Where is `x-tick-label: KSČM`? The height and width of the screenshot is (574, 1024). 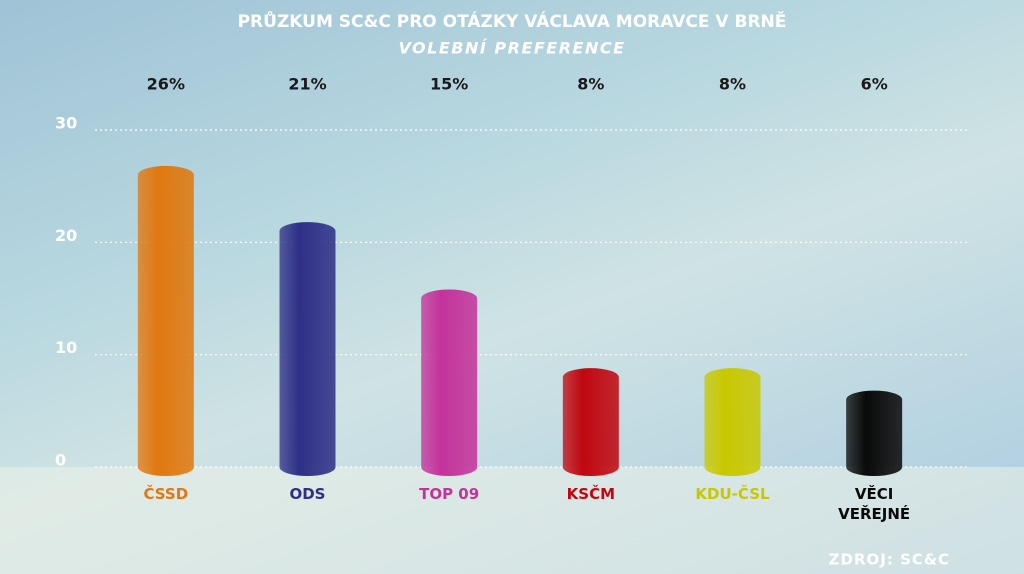
x-tick-label: KSČM is located at coordinates (591, 494).